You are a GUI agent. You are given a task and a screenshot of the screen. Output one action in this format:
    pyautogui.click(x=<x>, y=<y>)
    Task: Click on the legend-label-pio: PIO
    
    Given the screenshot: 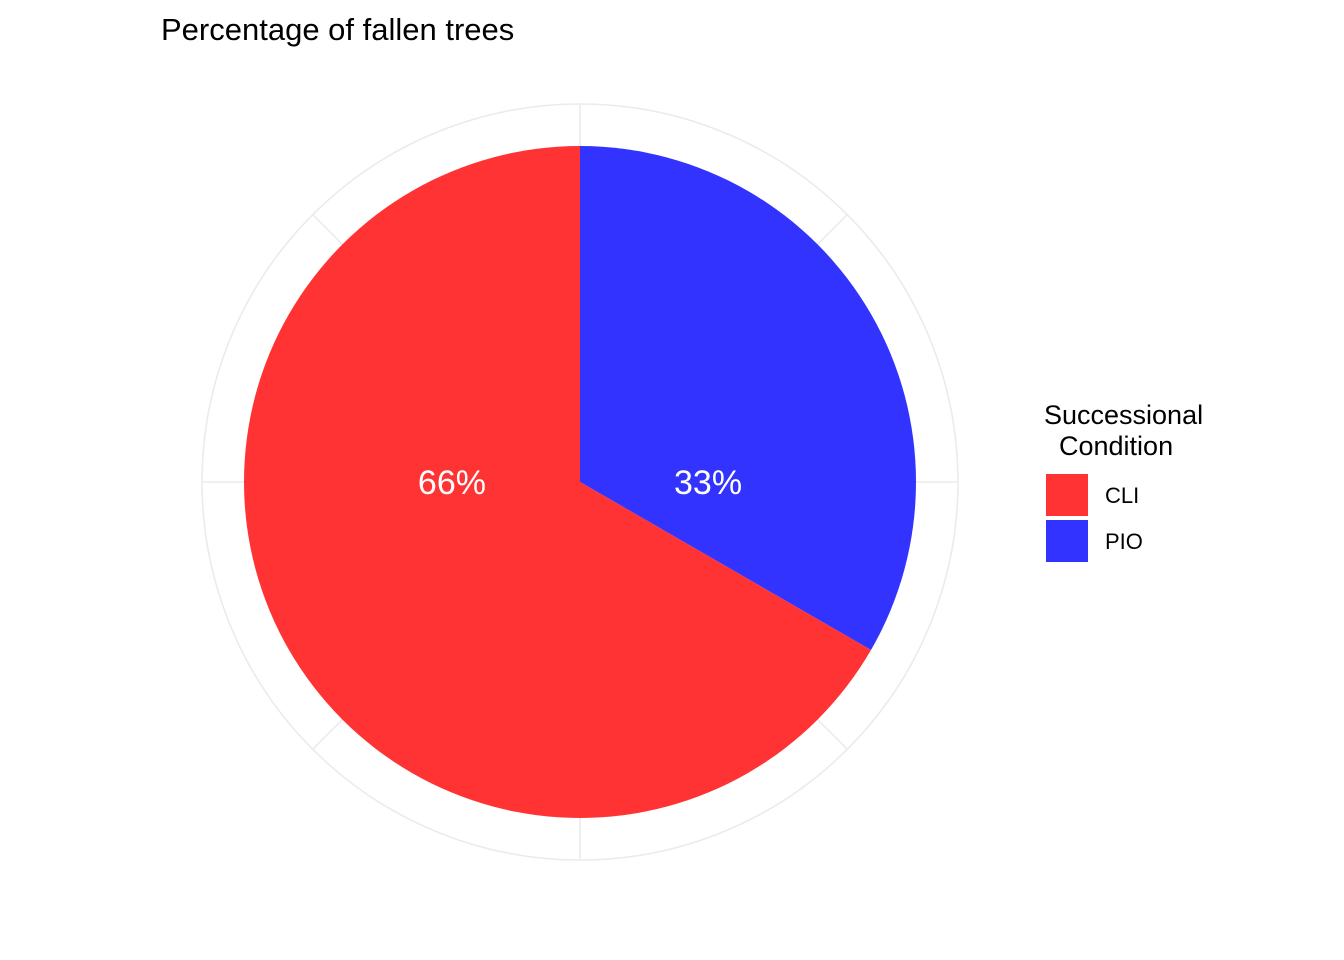 What is the action you would take?
    pyautogui.click(x=1124, y=541)
    